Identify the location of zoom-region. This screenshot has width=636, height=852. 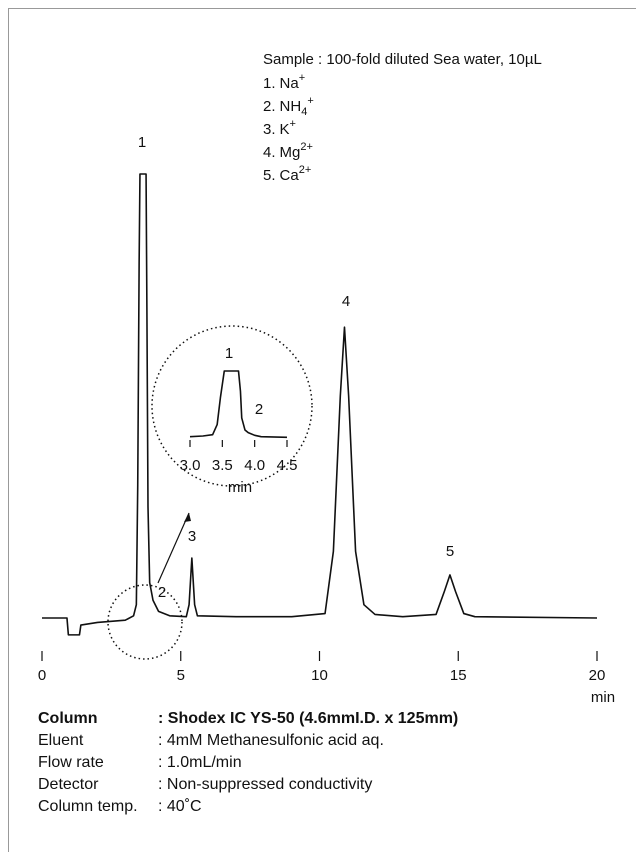
(145, 622).